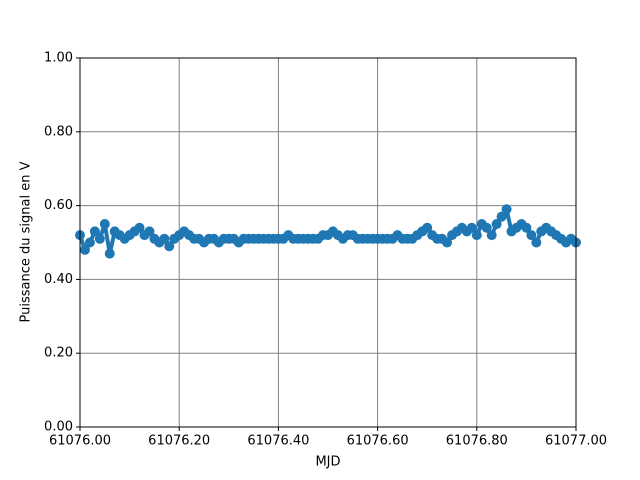  I want to click on x-tick-label: 61076.40, so click(278, 441).